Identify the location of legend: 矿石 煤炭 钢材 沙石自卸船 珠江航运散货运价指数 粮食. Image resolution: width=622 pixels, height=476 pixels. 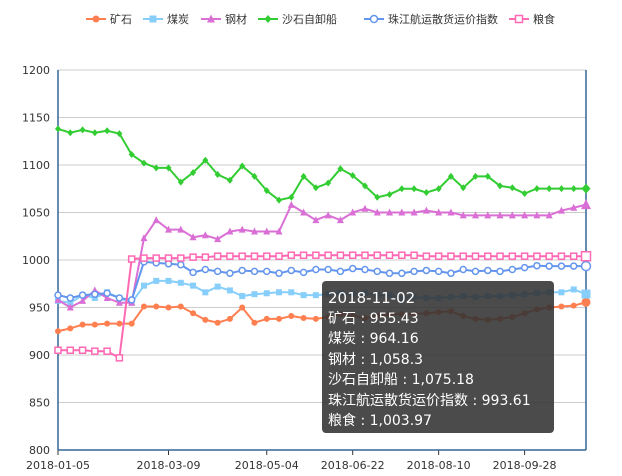
(320, 19).